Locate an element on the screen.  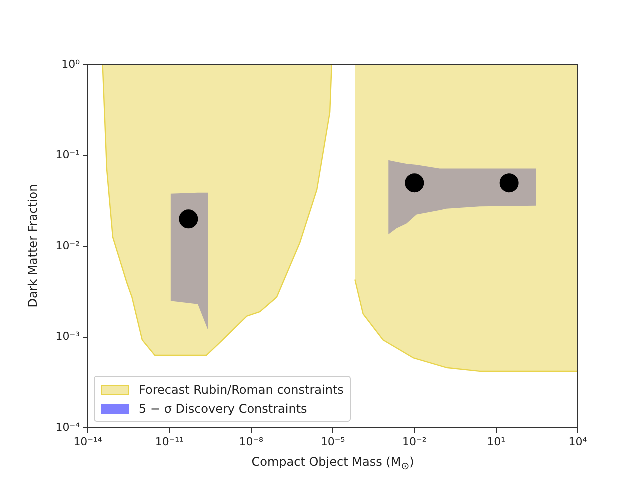
y-tick-label: 10⁻² is located at coordinates (68, 245).